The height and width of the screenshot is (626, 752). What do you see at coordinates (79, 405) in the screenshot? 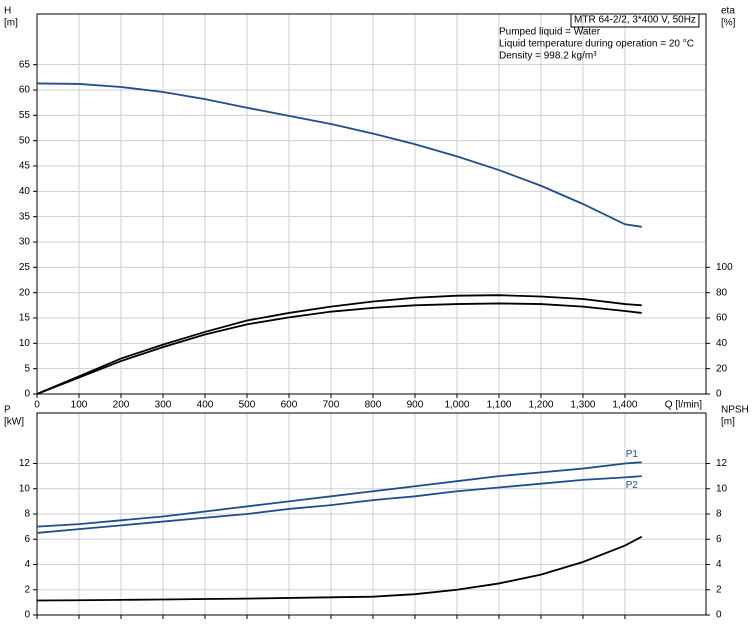
I see `x-tick-label: 100` at bounding box center [79, 405].